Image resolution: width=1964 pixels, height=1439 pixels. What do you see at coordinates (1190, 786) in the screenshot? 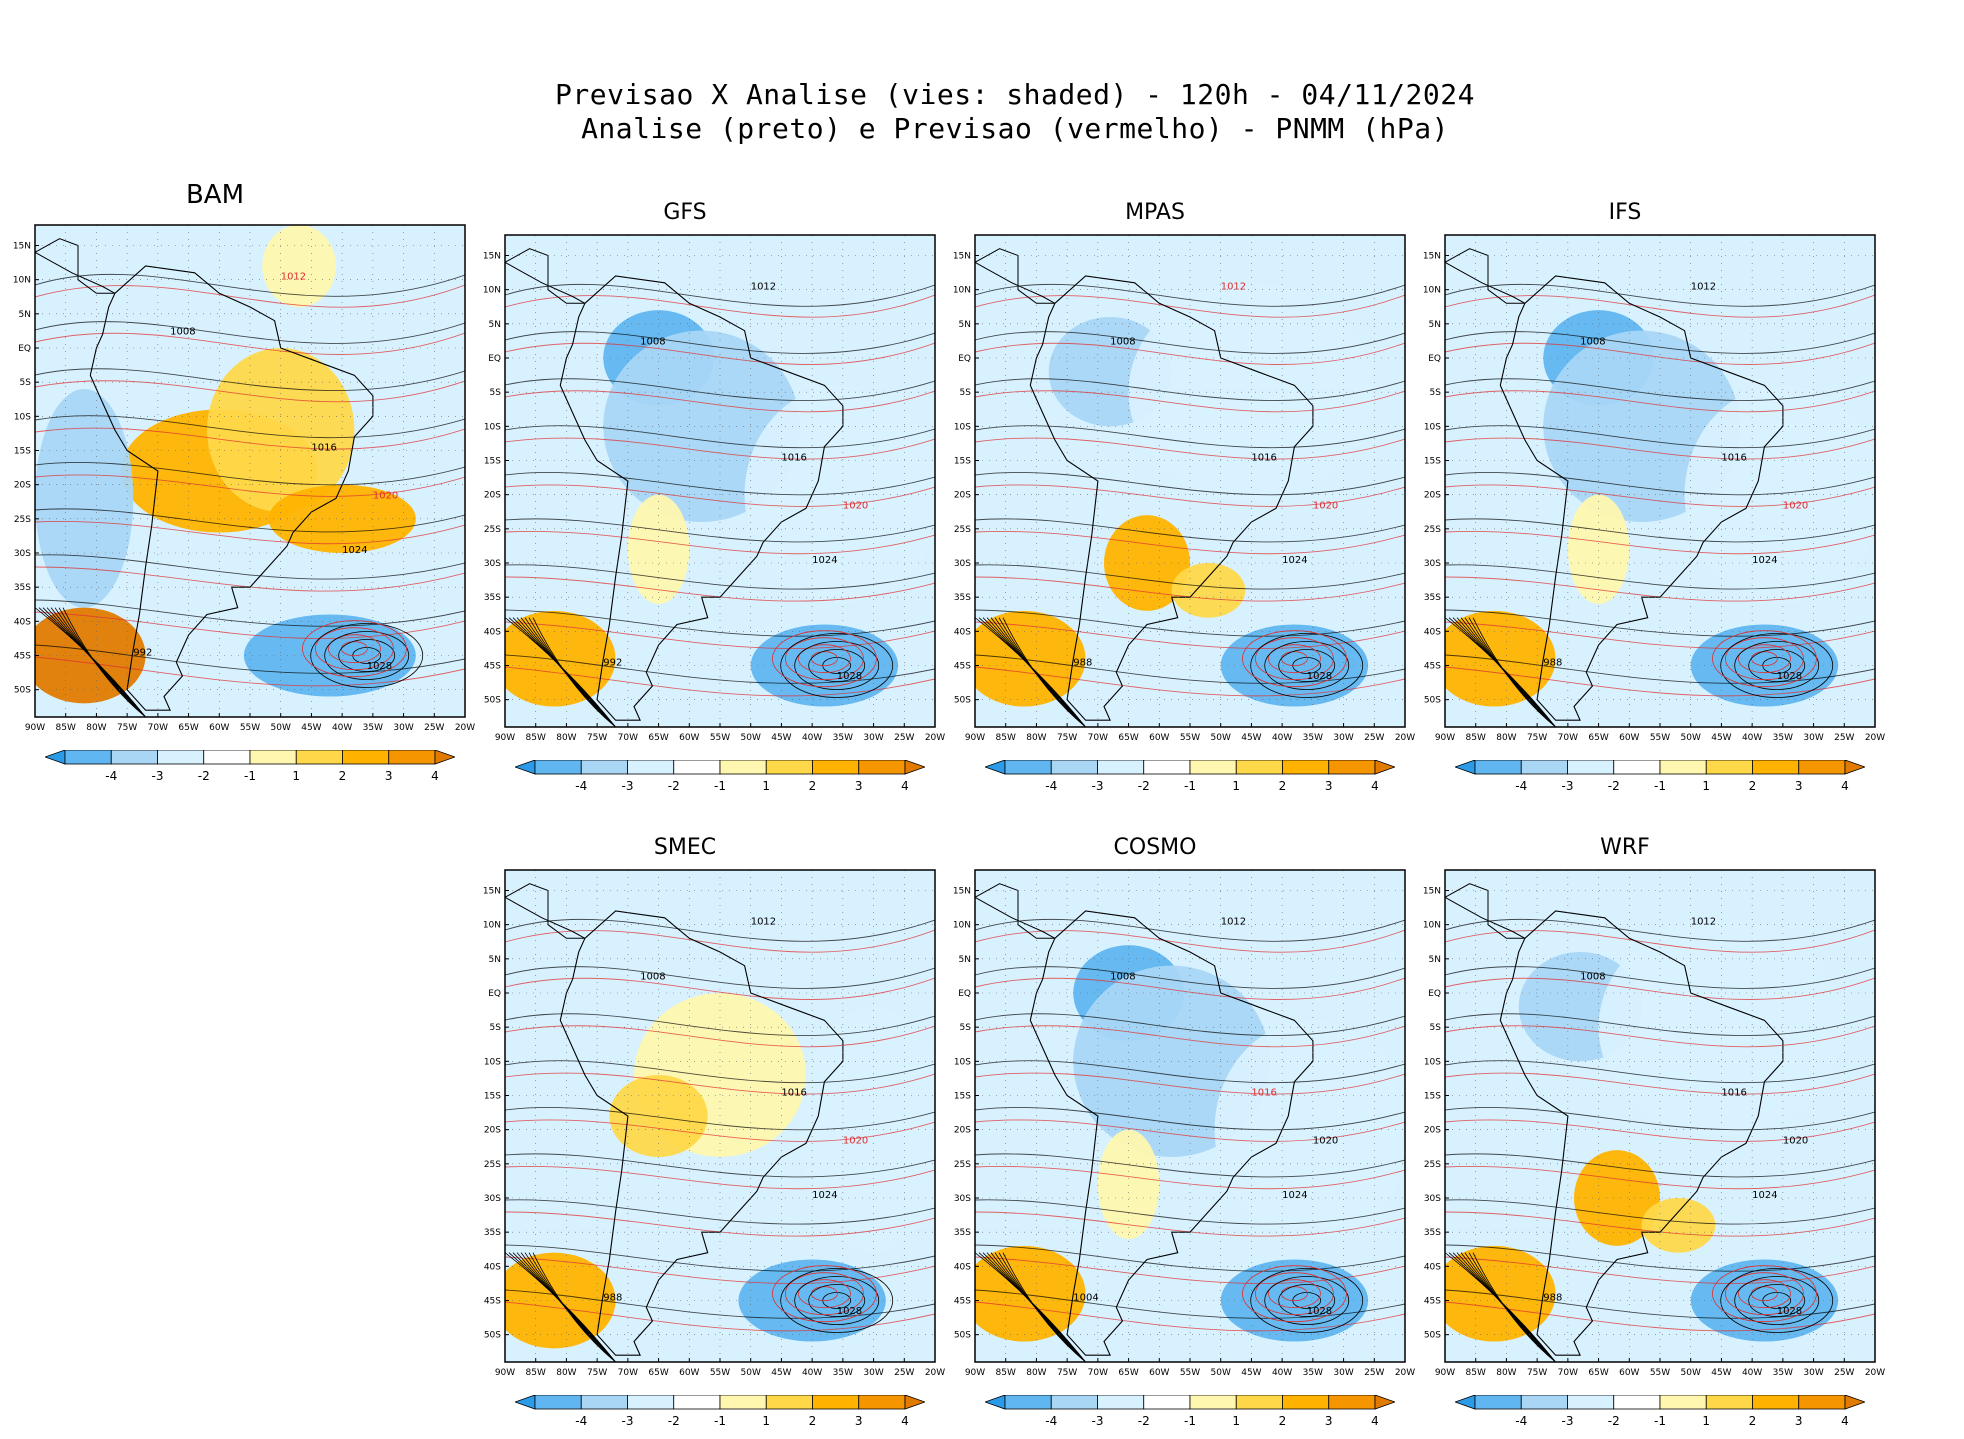
I see `colorbar-label: -1` at bounding box center [1190, 786].